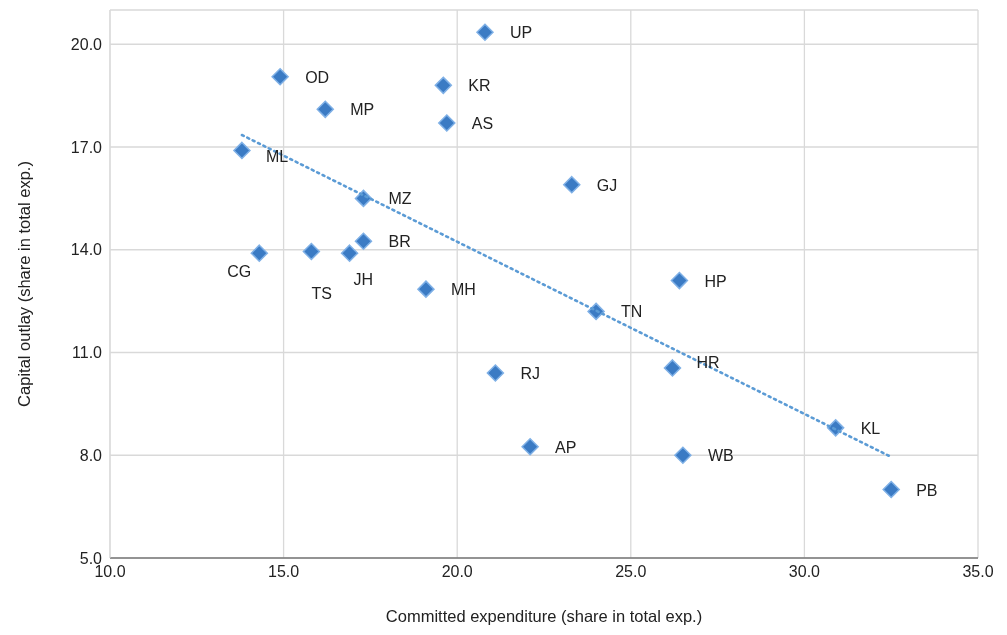 The image size is (1007, 635). What do you see at coordinates (91, 455) in the screenshot?
I see `y-tick-label: 8.0` at bounding box center [91, 455].